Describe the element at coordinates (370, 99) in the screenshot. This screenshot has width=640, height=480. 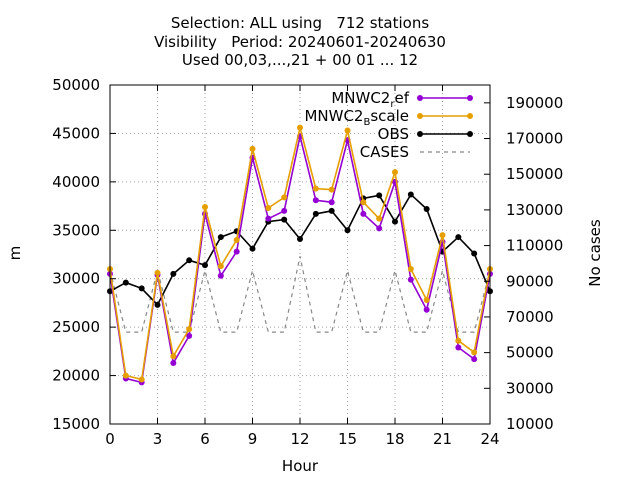
I see `legend-label: MNWC2ref` at that location.